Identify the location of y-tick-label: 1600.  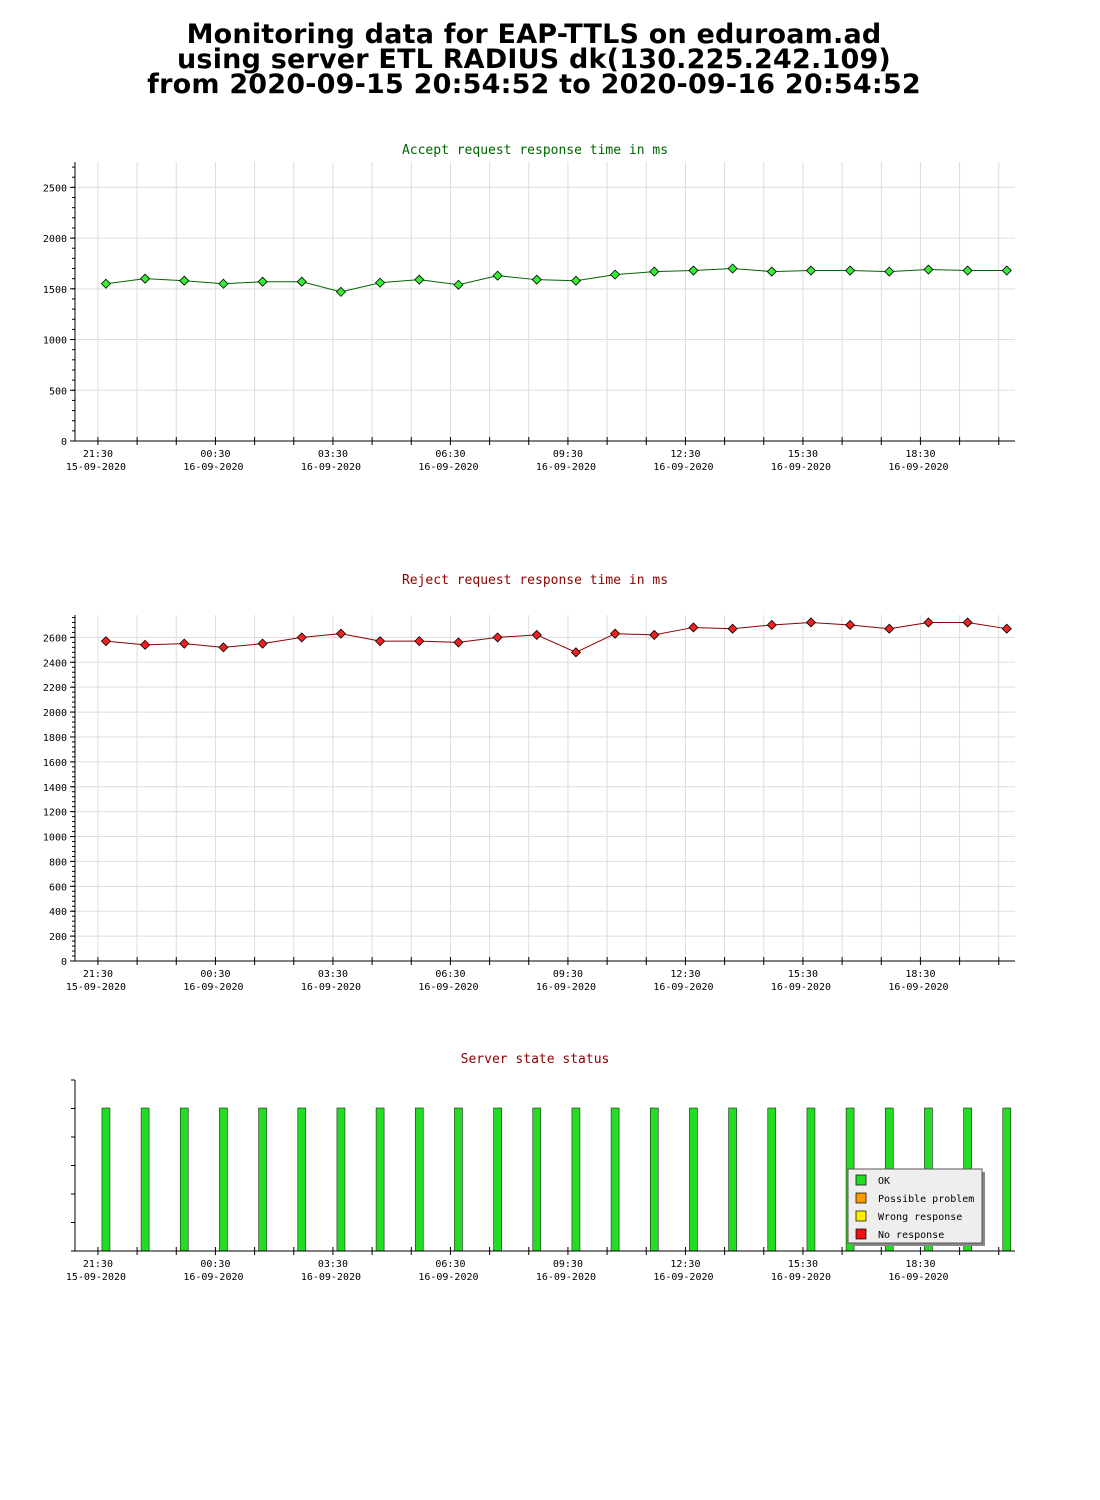
(55, 763).